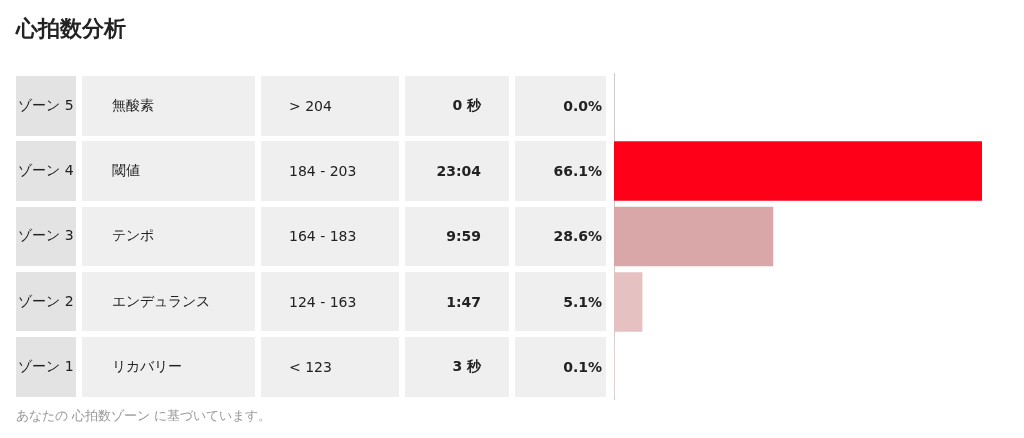  I want to click on text: 9:59, so click(457, 236).